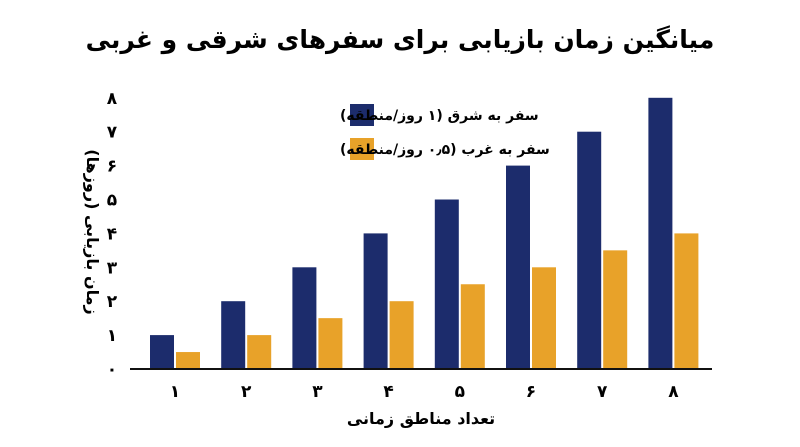 This screenshot has width=800, height=447. I want to click on x-axis-ticks: ۱ ۲ ۳ ۴ ۵ ۶ ۷ ۸, so click(424, 392).